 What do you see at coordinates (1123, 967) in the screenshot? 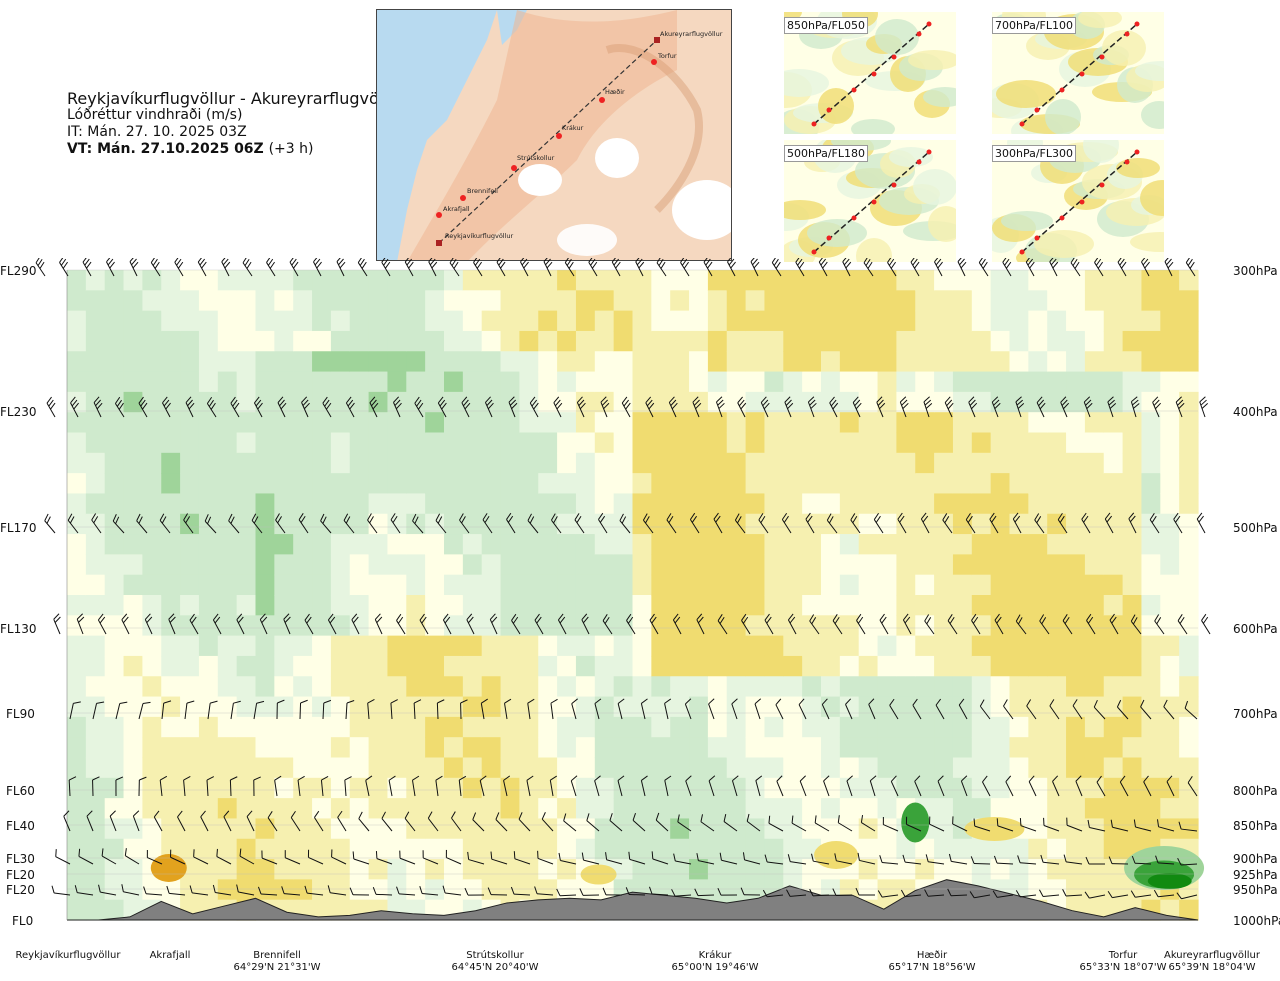
I see `waypoint-coord: 65°33'N 18°07'W` at bounding box center [1123, 967].